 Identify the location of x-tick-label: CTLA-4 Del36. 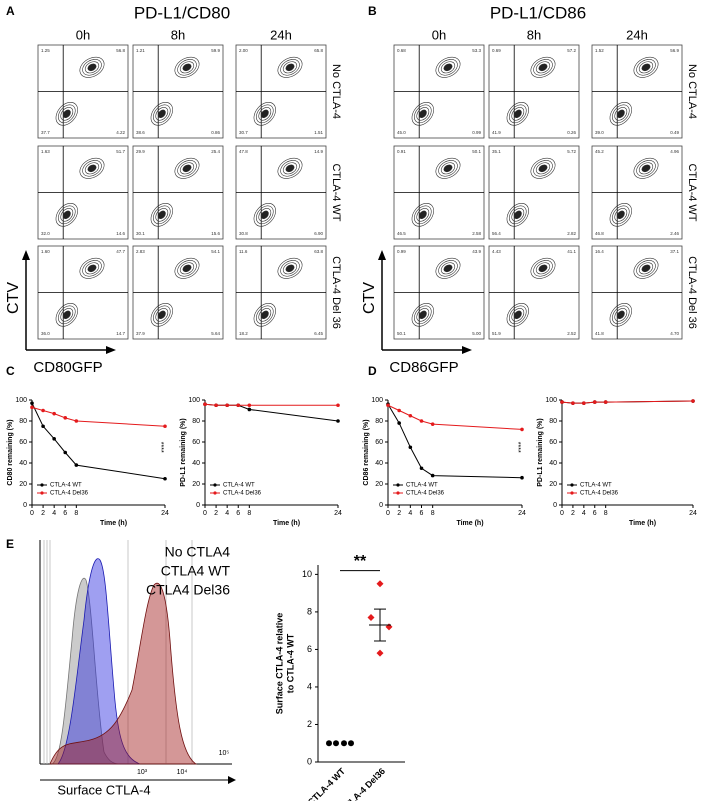
(363, 783).